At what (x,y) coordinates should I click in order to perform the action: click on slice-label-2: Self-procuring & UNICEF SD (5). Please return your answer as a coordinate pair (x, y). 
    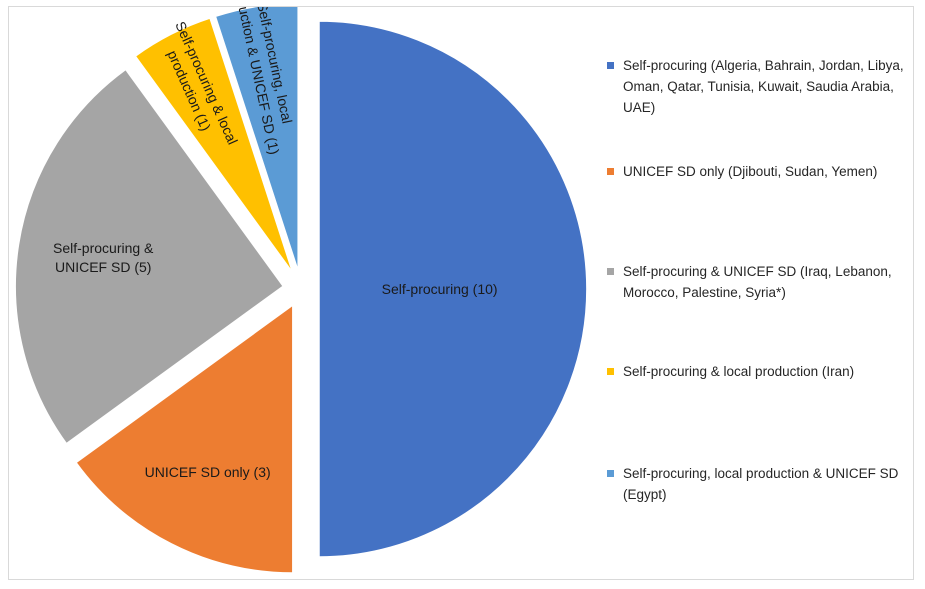
    Looking at the image, I should click on (103, 257).